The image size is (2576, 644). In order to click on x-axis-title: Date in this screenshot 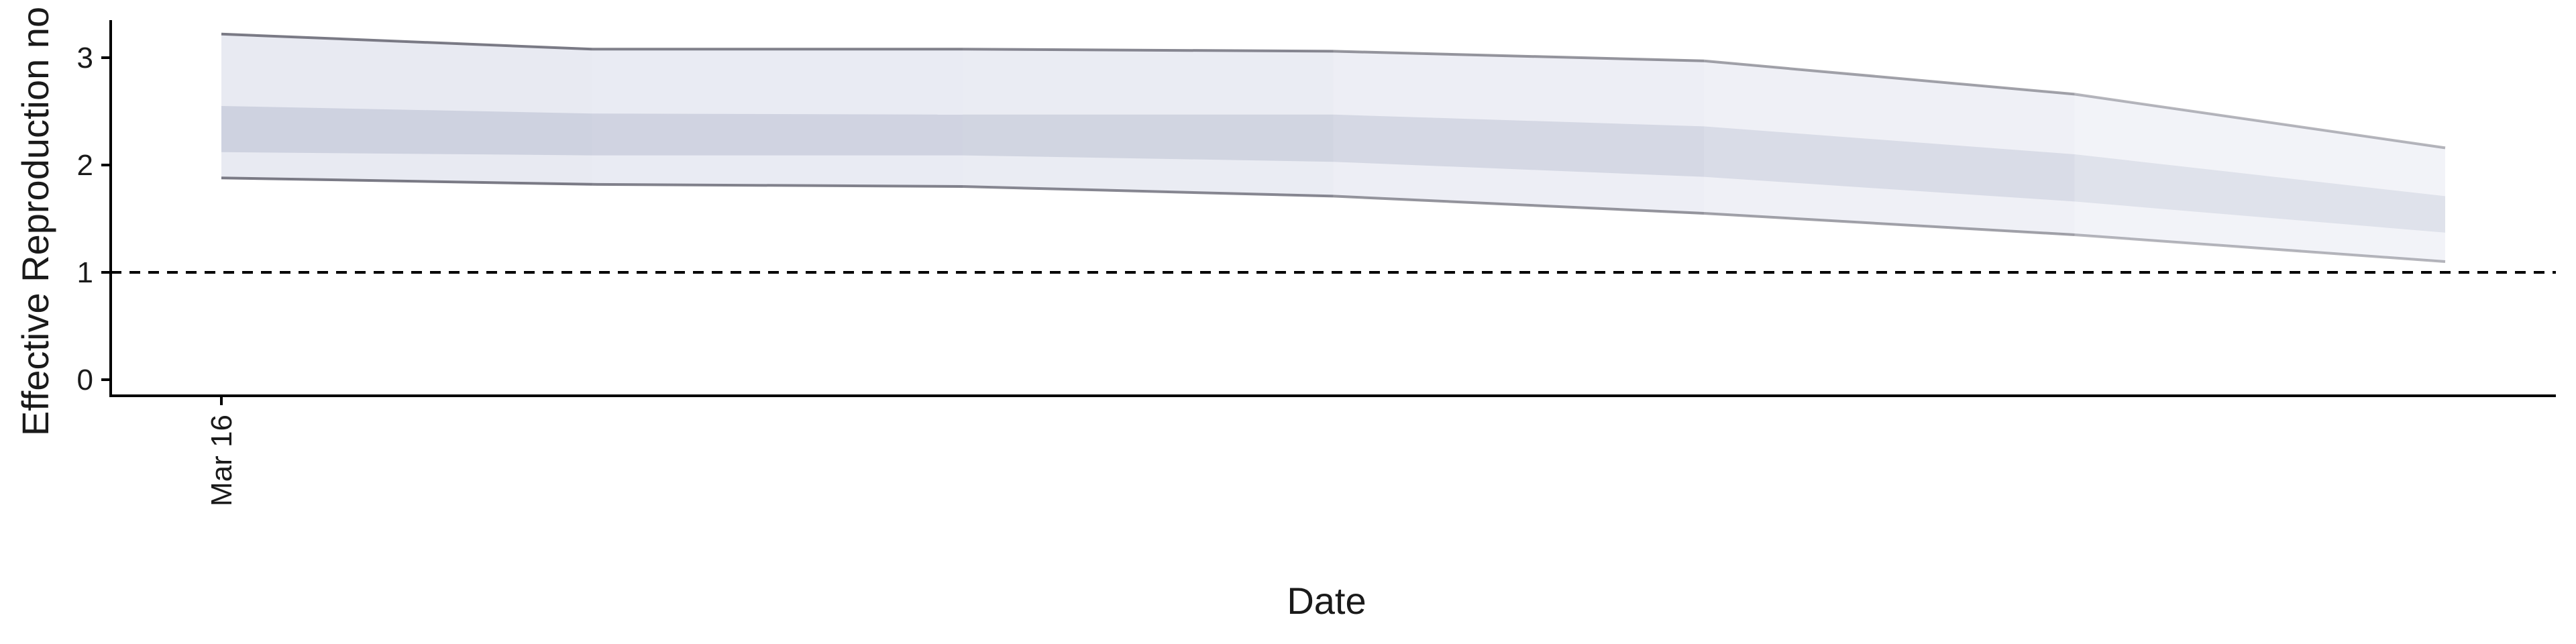, I will do `click(1326, 601)`.